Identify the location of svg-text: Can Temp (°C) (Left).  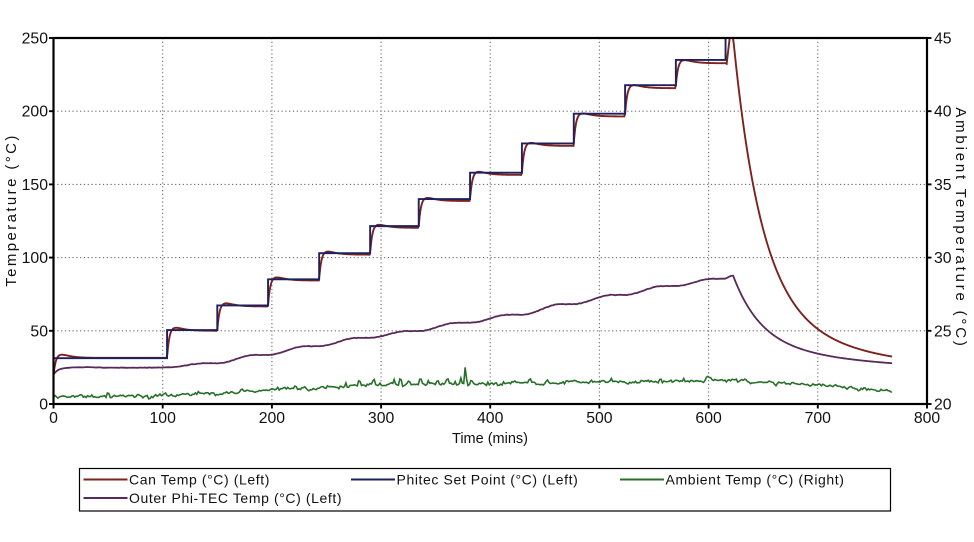
(199, 479).